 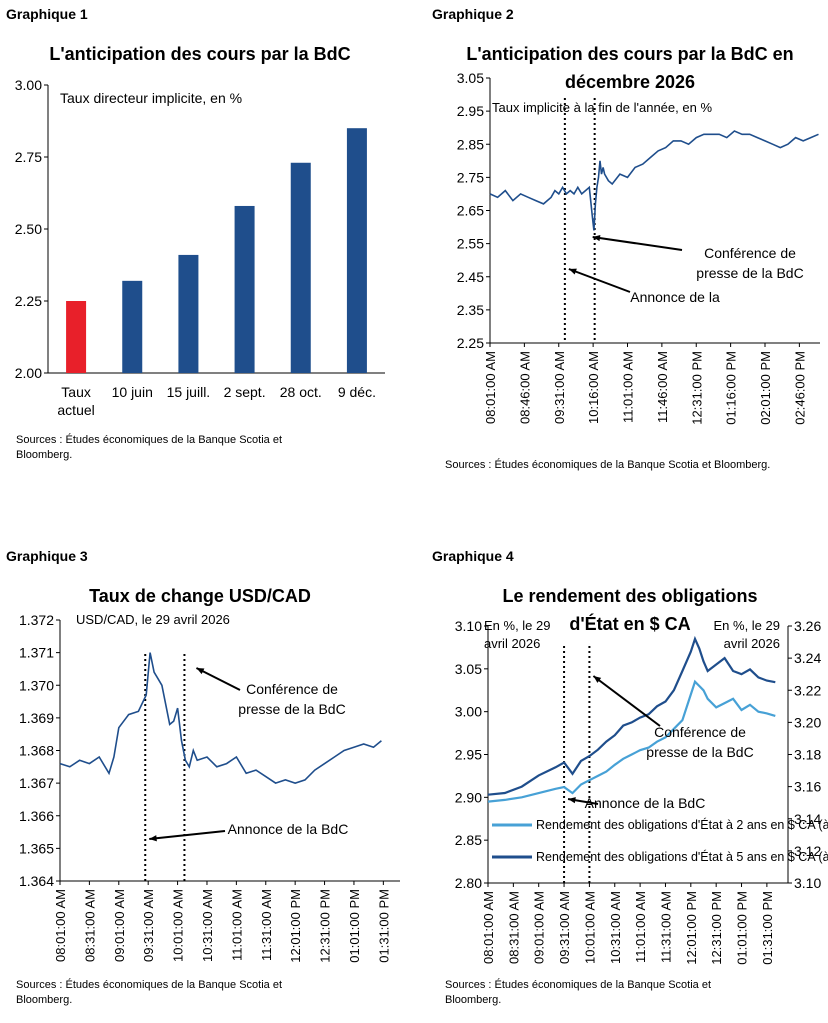 I want to click on c4-x-tick-label-1: 08:31:00 AM, so click(x=513, y=927).